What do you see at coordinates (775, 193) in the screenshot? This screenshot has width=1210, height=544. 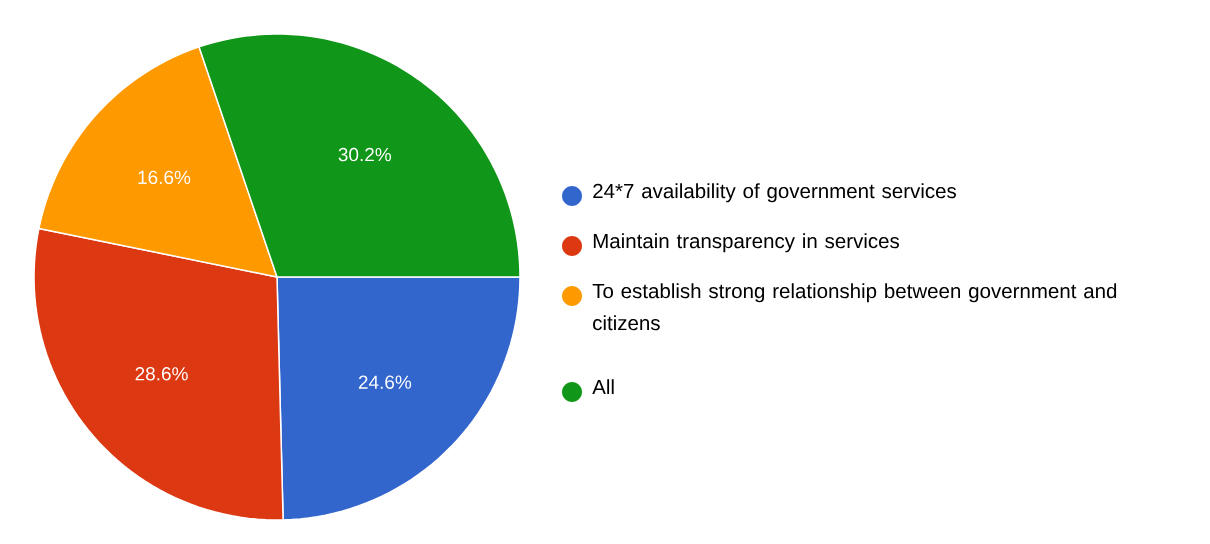 I see `legend-label: 24*7 availability of government services` at bounding box center [775, 193].